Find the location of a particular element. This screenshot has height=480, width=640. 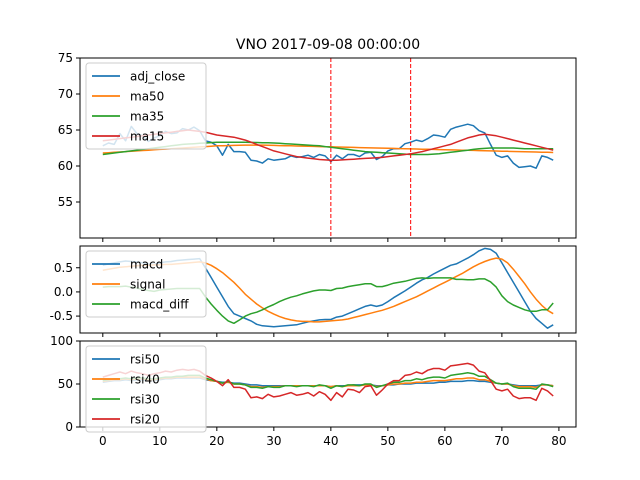

legend-label-rsi20: rsi20 is located at coordinates (145, 420).